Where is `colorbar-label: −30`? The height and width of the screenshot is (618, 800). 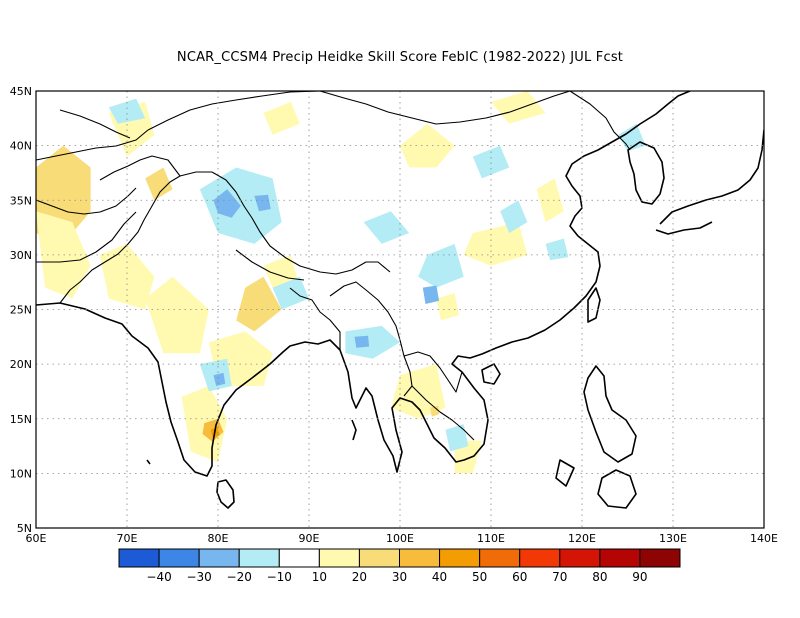 colorbar-label: −30 is located at coordinates (198, 577).